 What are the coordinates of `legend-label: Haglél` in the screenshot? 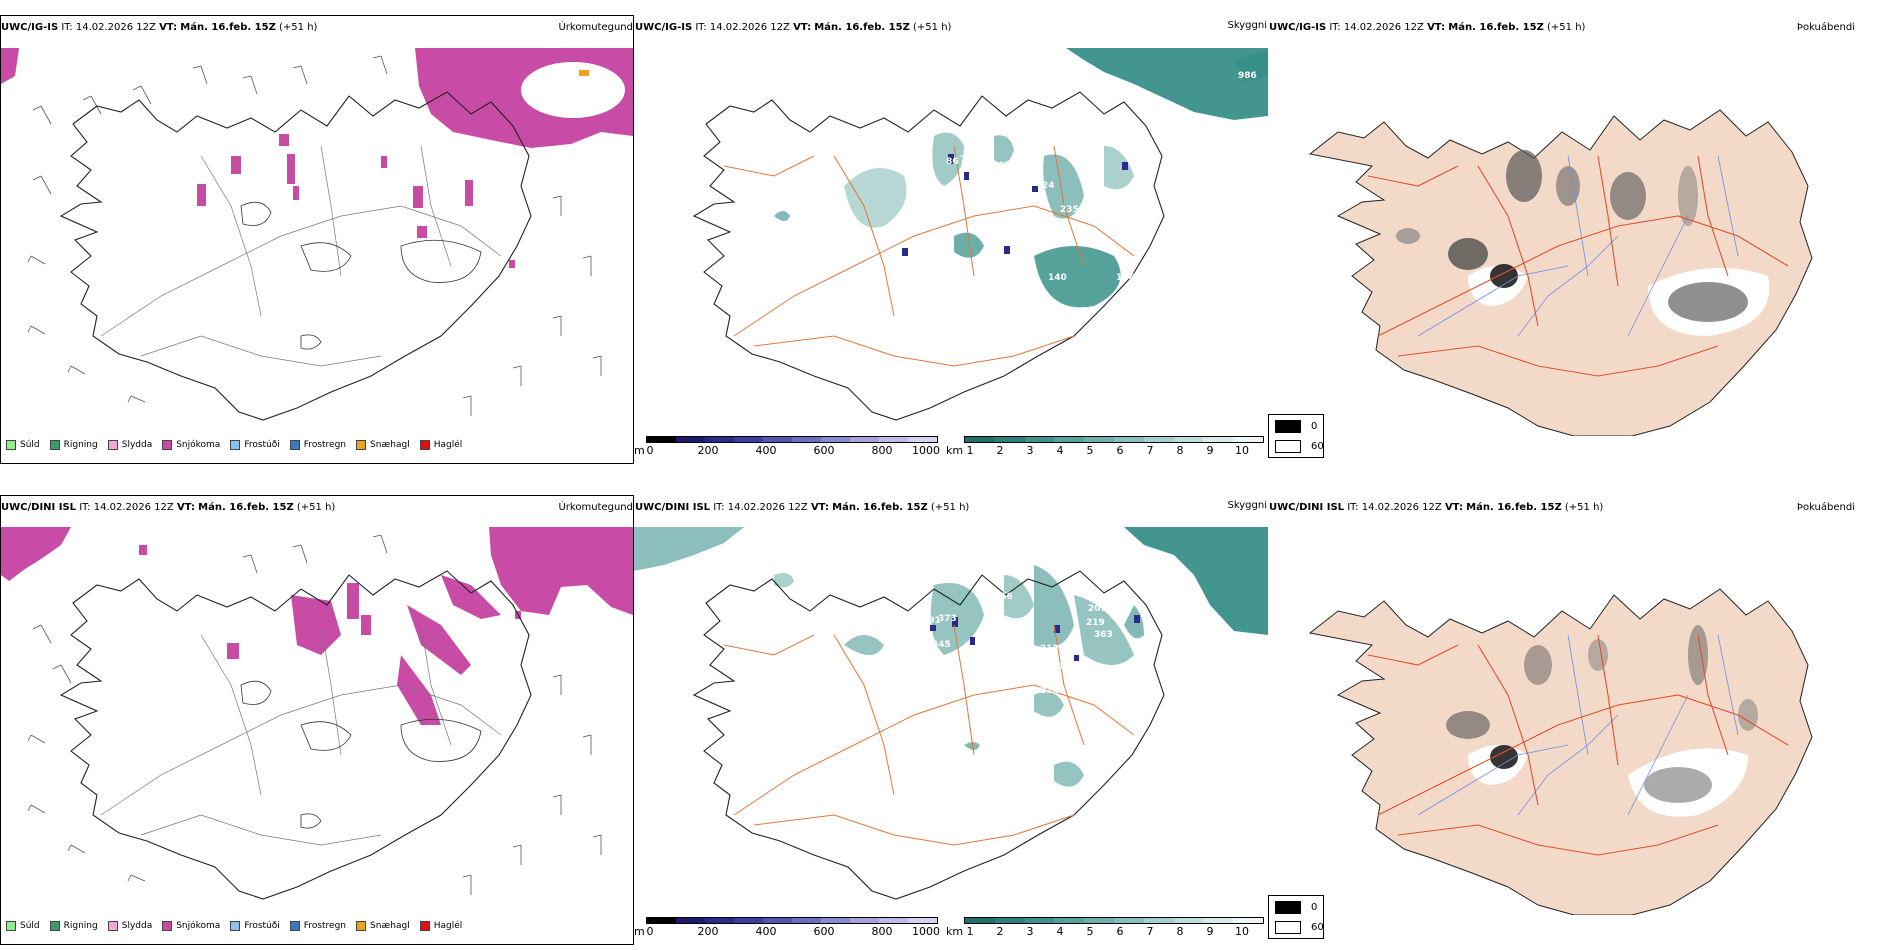 It's located at (448, 926).